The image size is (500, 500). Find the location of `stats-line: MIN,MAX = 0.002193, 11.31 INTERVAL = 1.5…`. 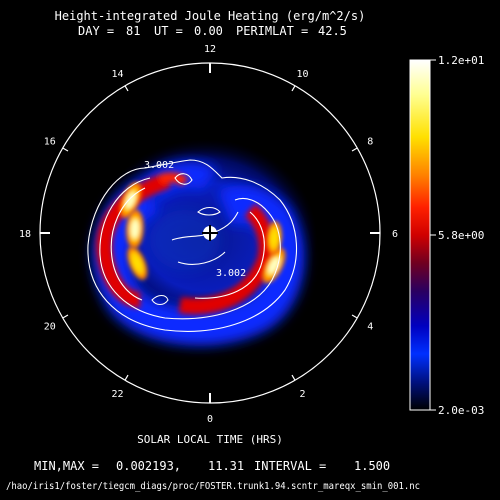

stats-line: MIN,MAX = 0.002193, 11.31 INTERVAL = 1.5… is located at coordinates (212, 466).